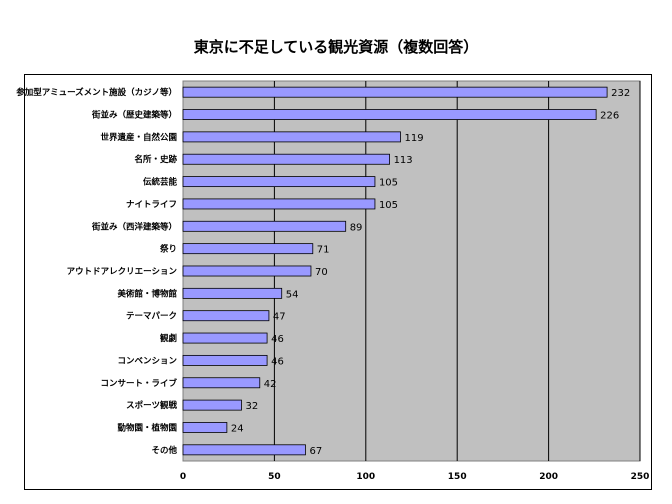  What do you see at coordinates (164, 450) in the screenshot?
I see `category-label: その他` at bounding box center [164, 450].